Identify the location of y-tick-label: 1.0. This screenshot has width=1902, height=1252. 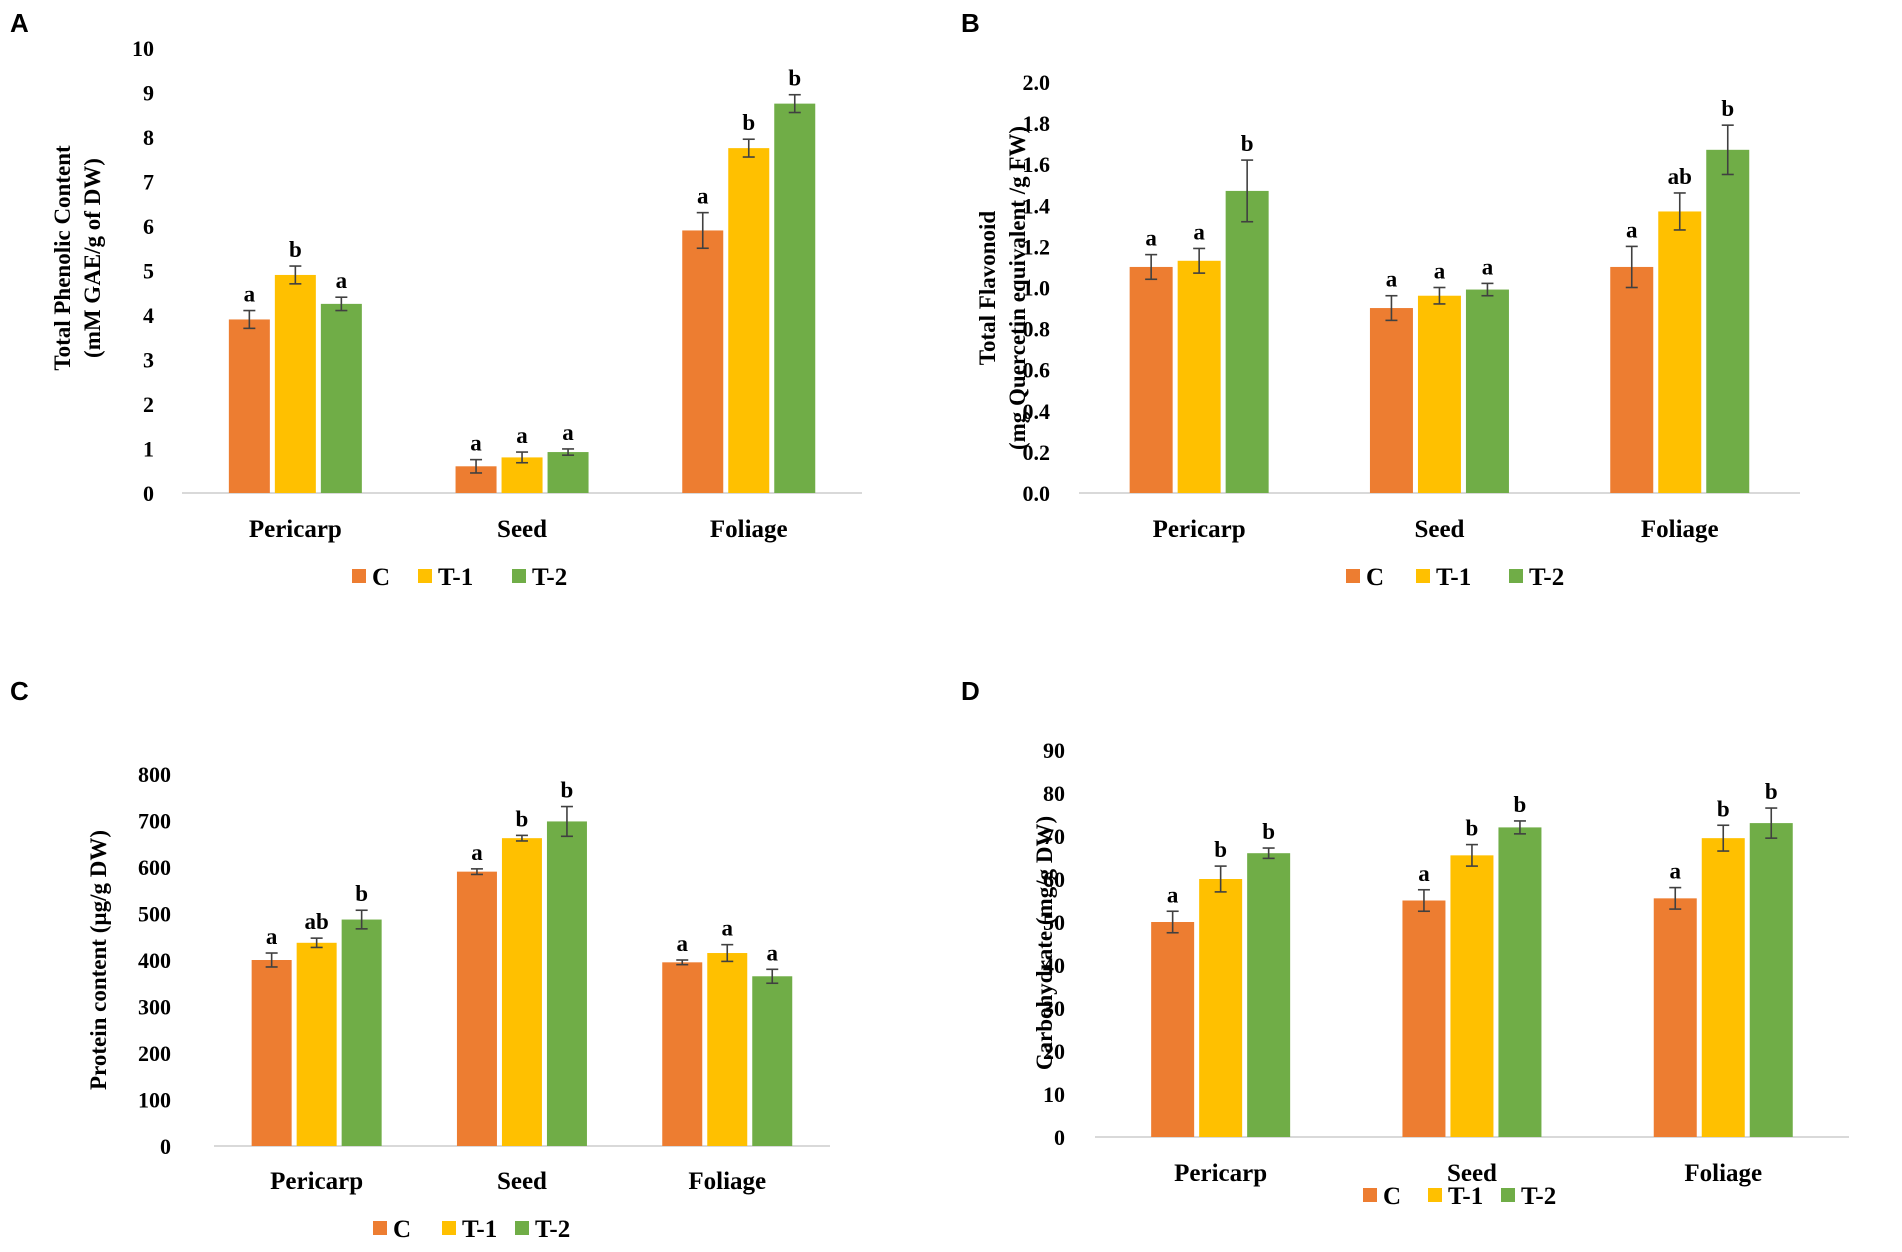
(1037, 288).